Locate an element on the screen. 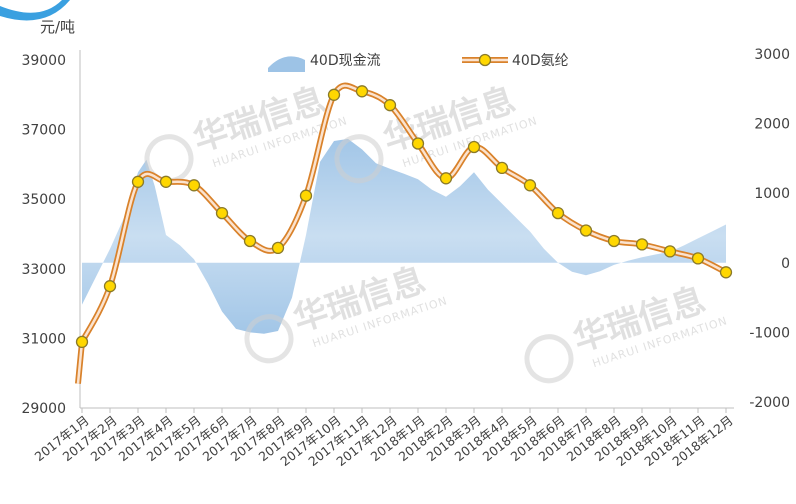 The height and width of the screenshot is (504, 796). legend-marker-40d-spandex is located at coordinates (485, 60).